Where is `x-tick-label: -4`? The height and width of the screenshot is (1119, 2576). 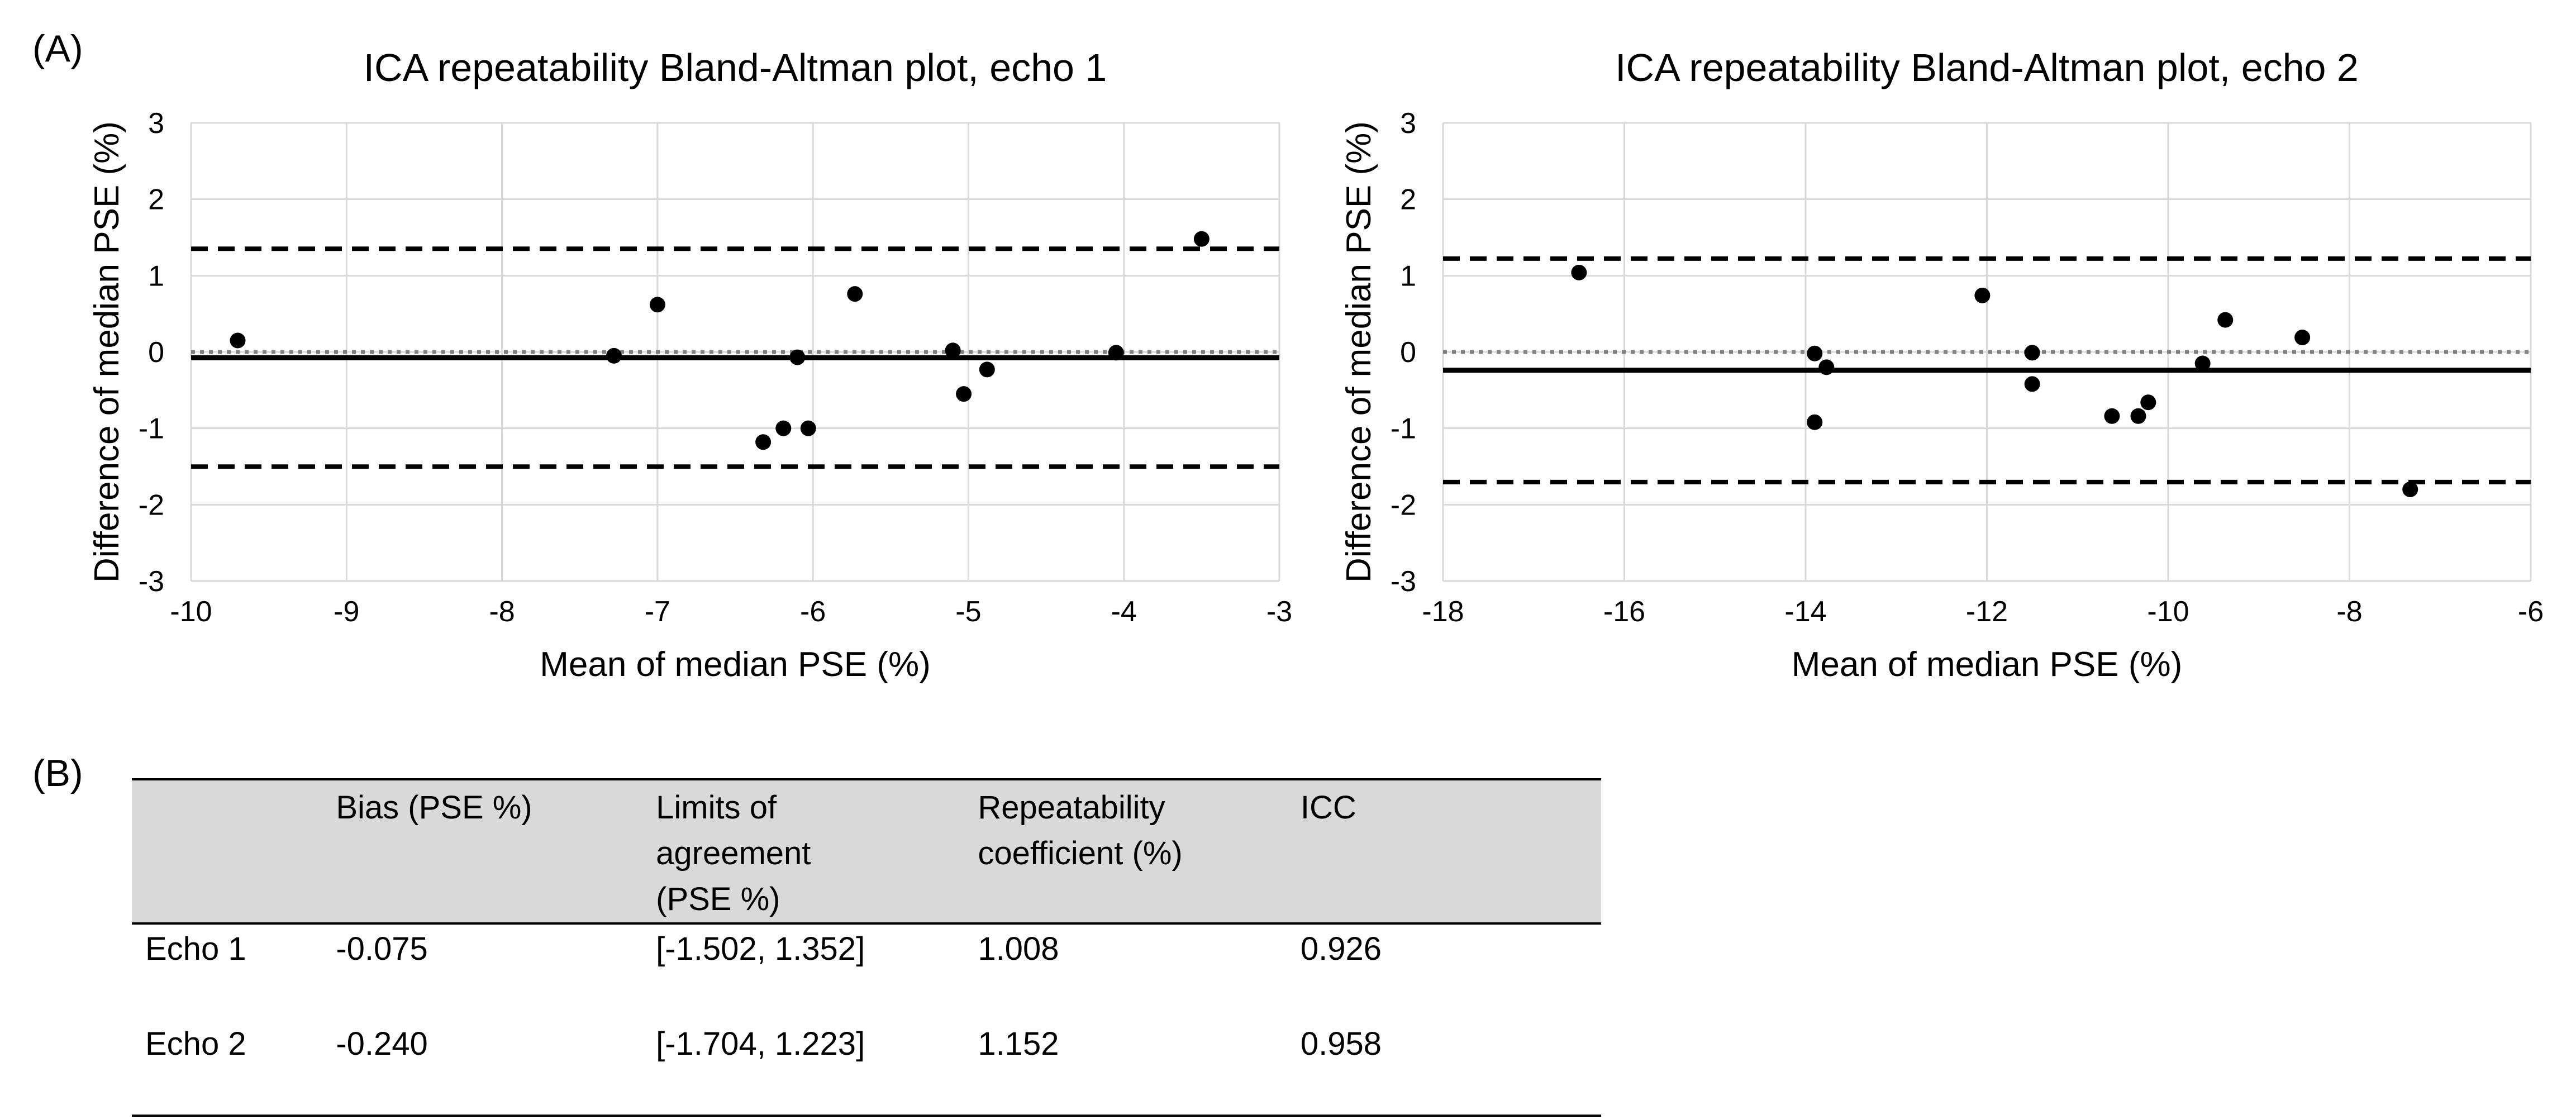 x-tick-label: -4 is located at coordinates (1124, 612).